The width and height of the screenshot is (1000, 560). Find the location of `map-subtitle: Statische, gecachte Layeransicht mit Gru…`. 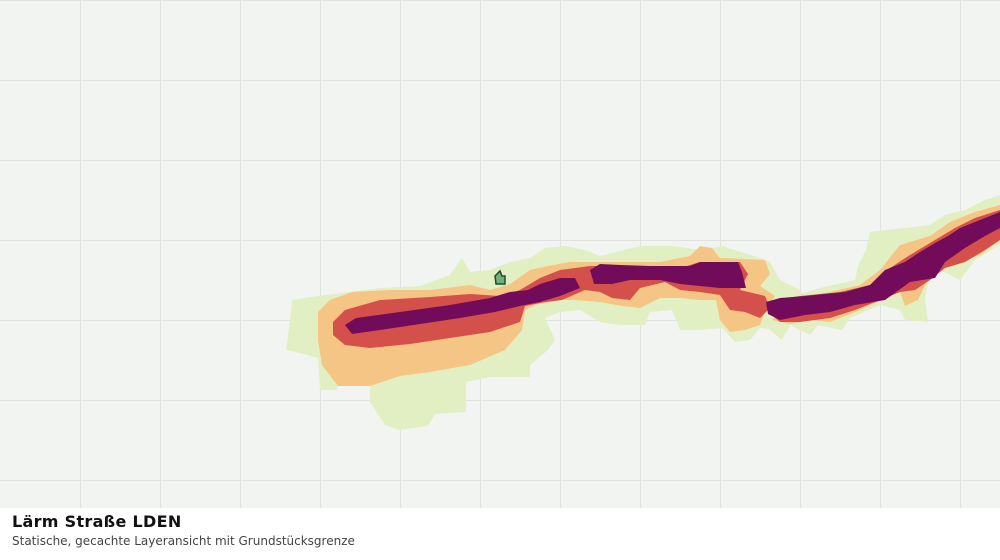

map-subtitle: Statische, gecachte Layeransicht mit Gru… is located at coordinates (183, 541).